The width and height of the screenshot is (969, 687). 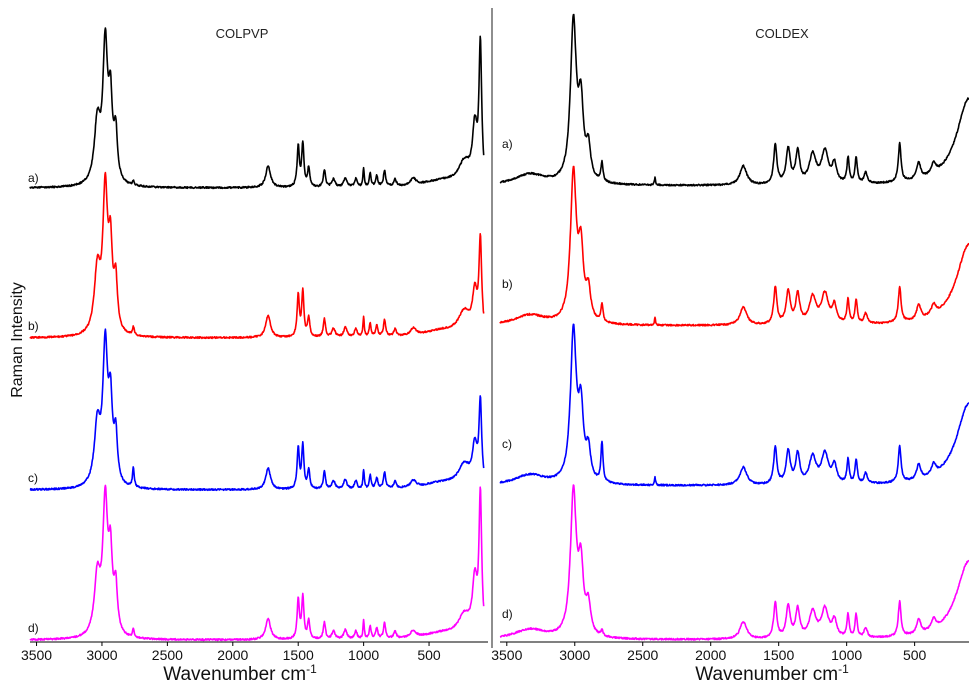 I want to click on trace-label-colpvp-c: c), so click(x=33, y=478).